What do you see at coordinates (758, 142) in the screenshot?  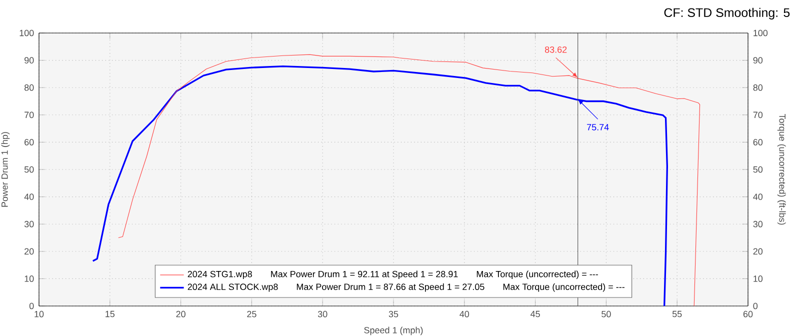 I see `y2-tick-label: 60` at bounding box center [758, 142].